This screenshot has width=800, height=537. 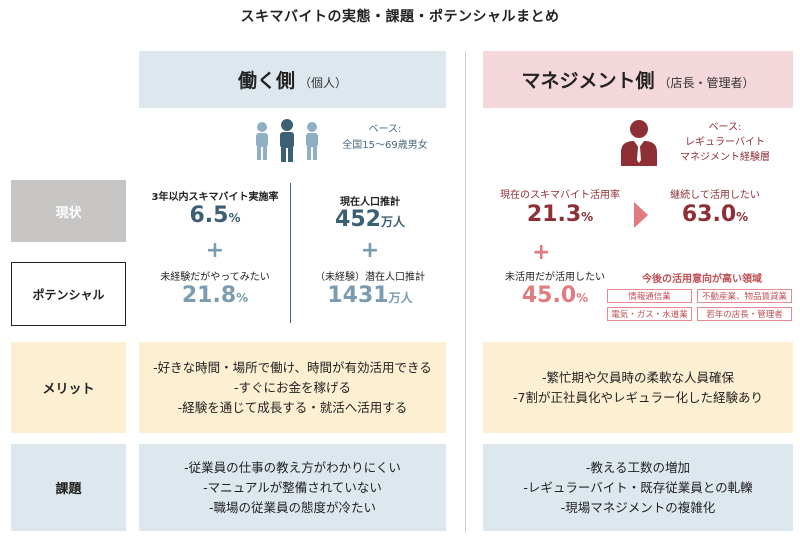 I want to click on manager-base-note: ベース: レギュラーバイト マネジメント経験層, so click(x=725, y=142).